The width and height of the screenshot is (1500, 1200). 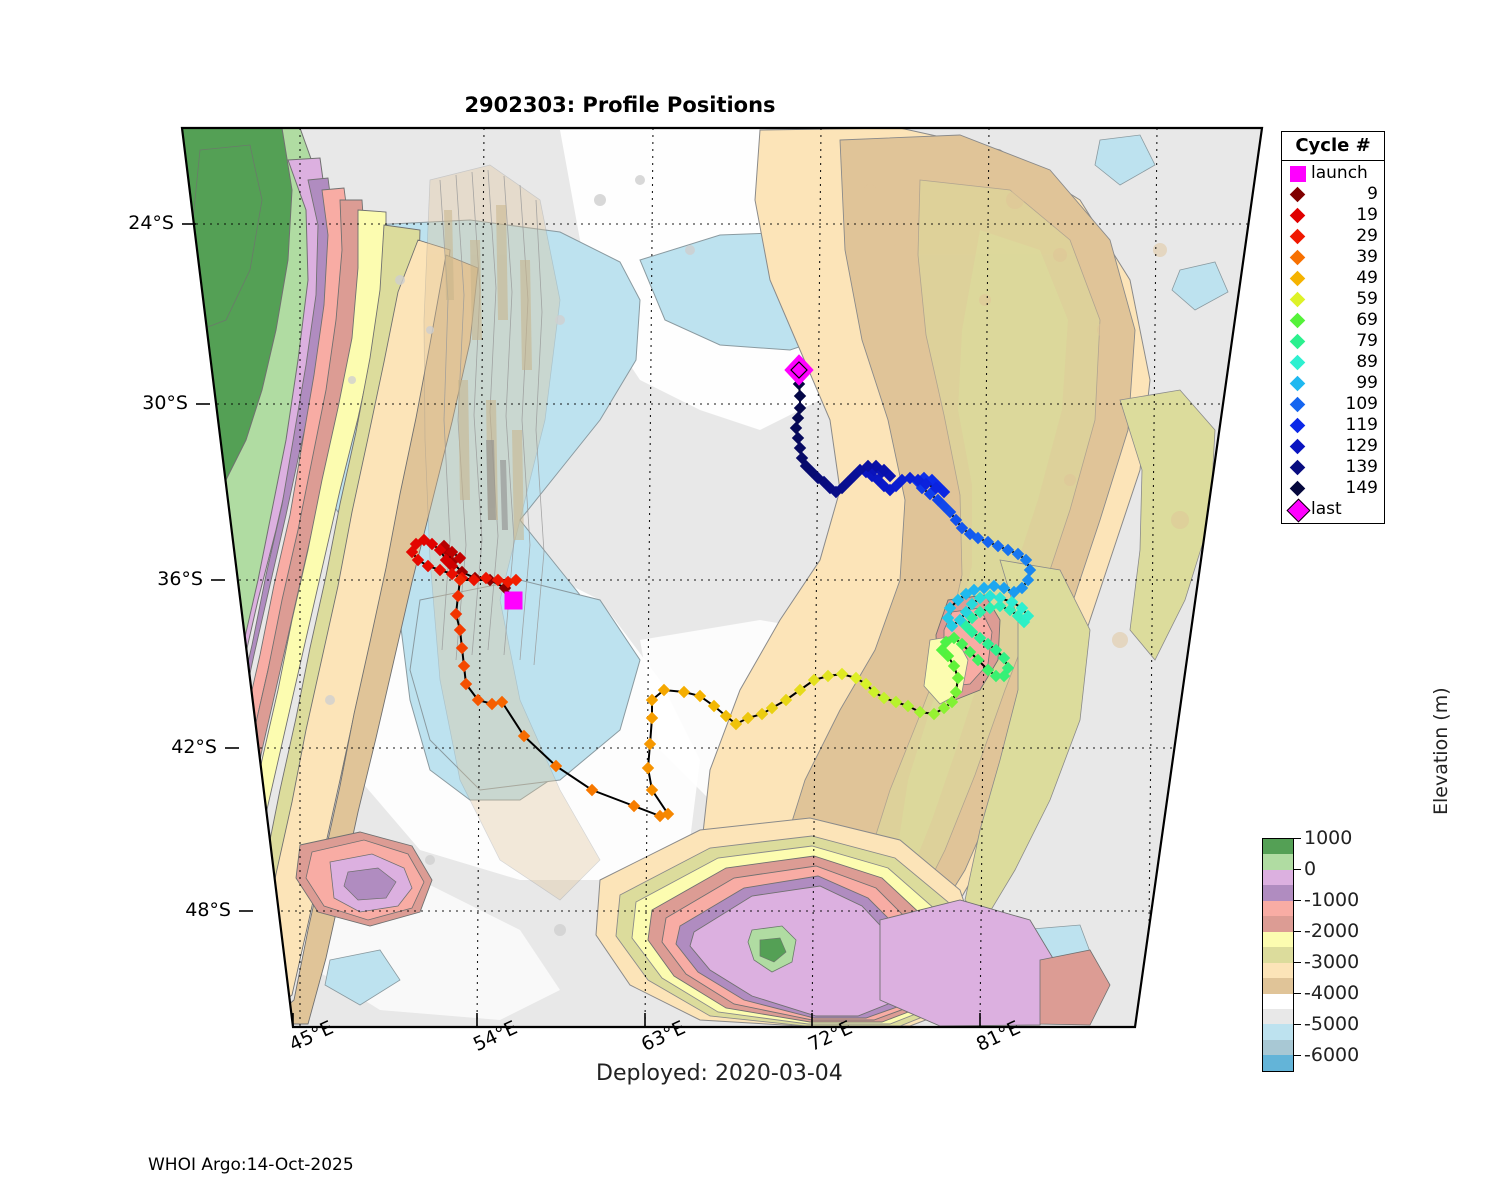 I want to click on legend-item-109: 109, so click(x=1333, y=404).